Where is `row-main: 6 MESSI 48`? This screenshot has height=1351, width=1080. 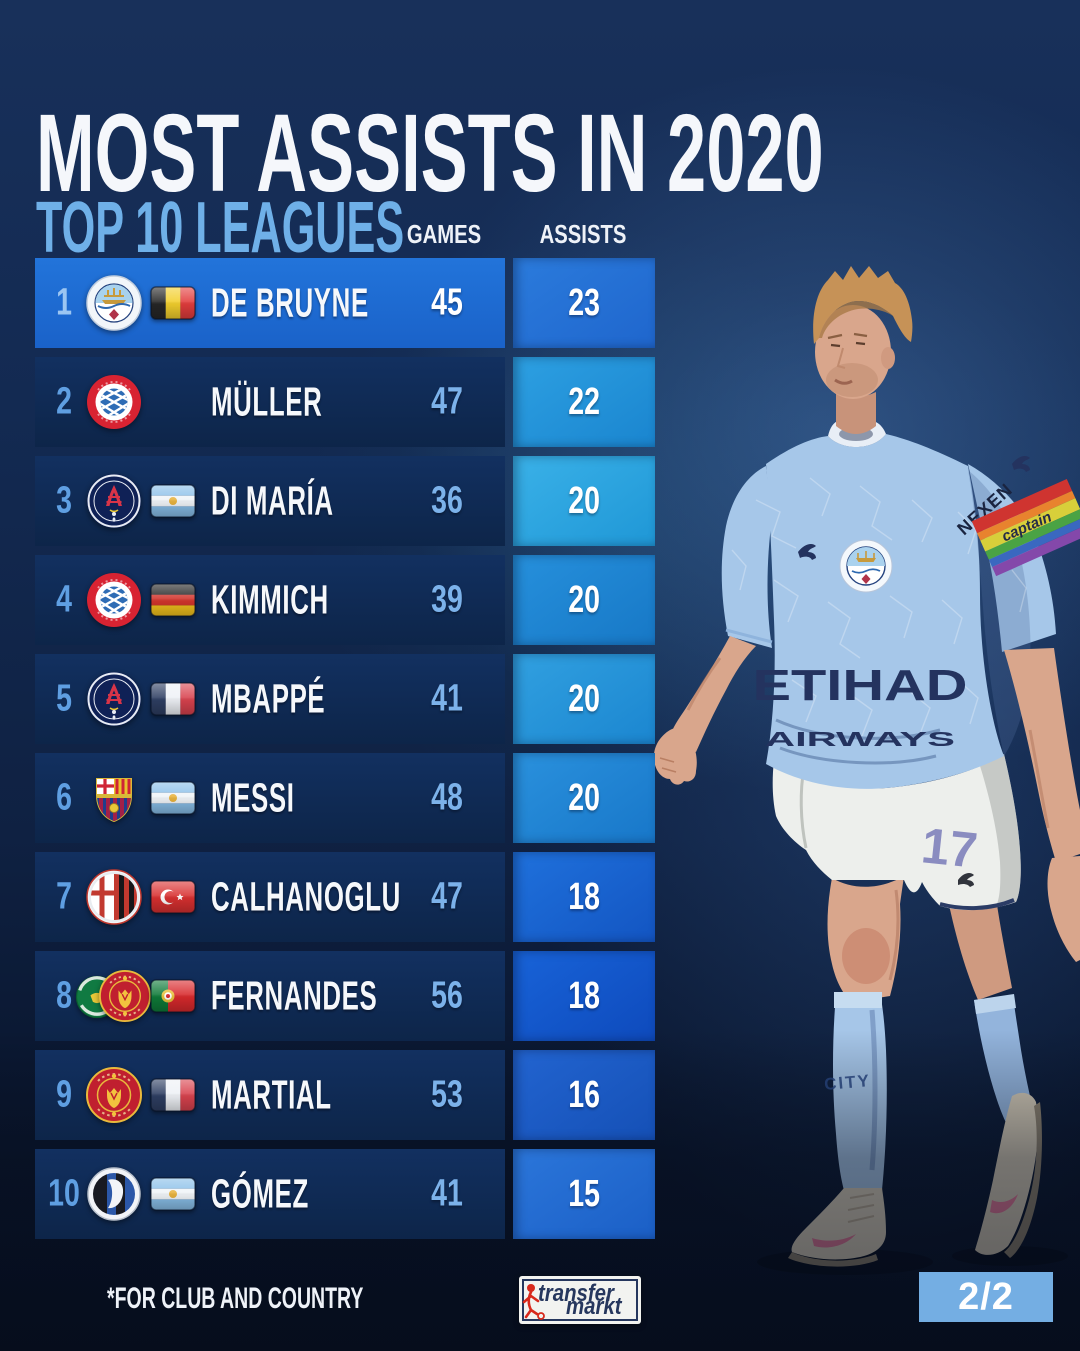
row-main: 6 MESSI 48 is located at coordinates (270, 798).